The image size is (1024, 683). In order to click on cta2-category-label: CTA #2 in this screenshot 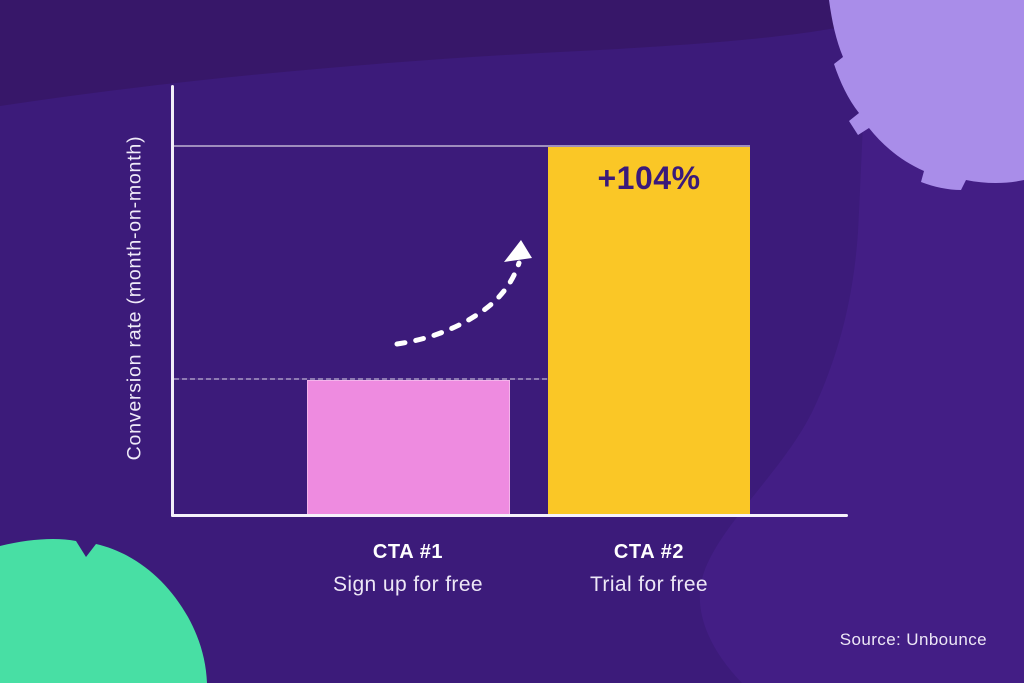, I will do `click(649, 552)`.